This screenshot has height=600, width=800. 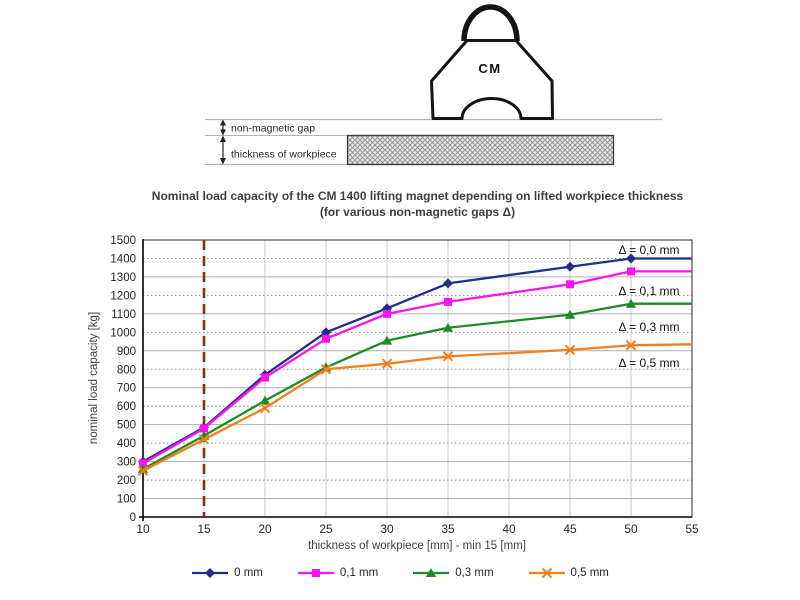 What do you see at coordinates (126, 444) in the screenshot?
I see `y-tick-label-400: 400` at bounding box center [126, 444].